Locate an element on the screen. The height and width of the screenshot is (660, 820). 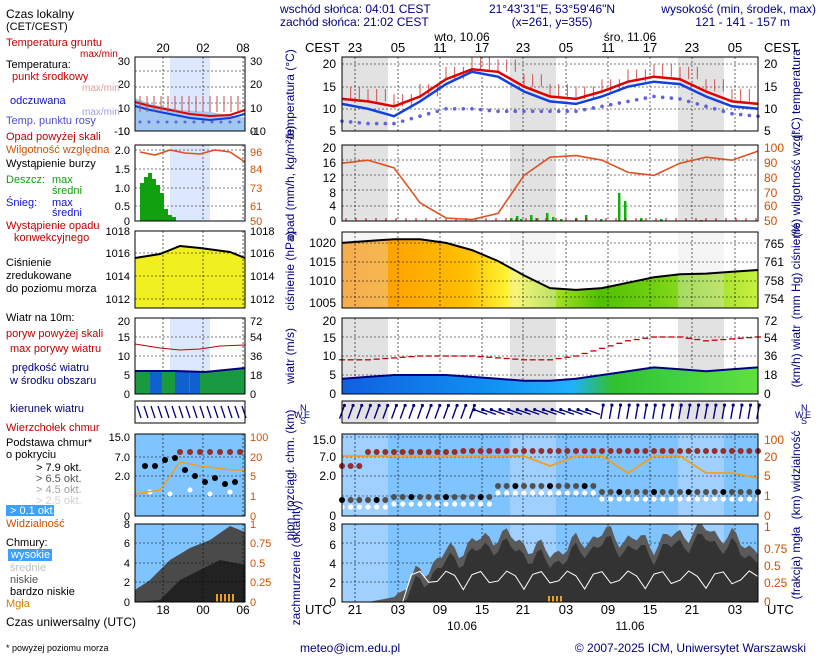
convective-label-2: konwekcyjnego is located at coordinates (51, 238).